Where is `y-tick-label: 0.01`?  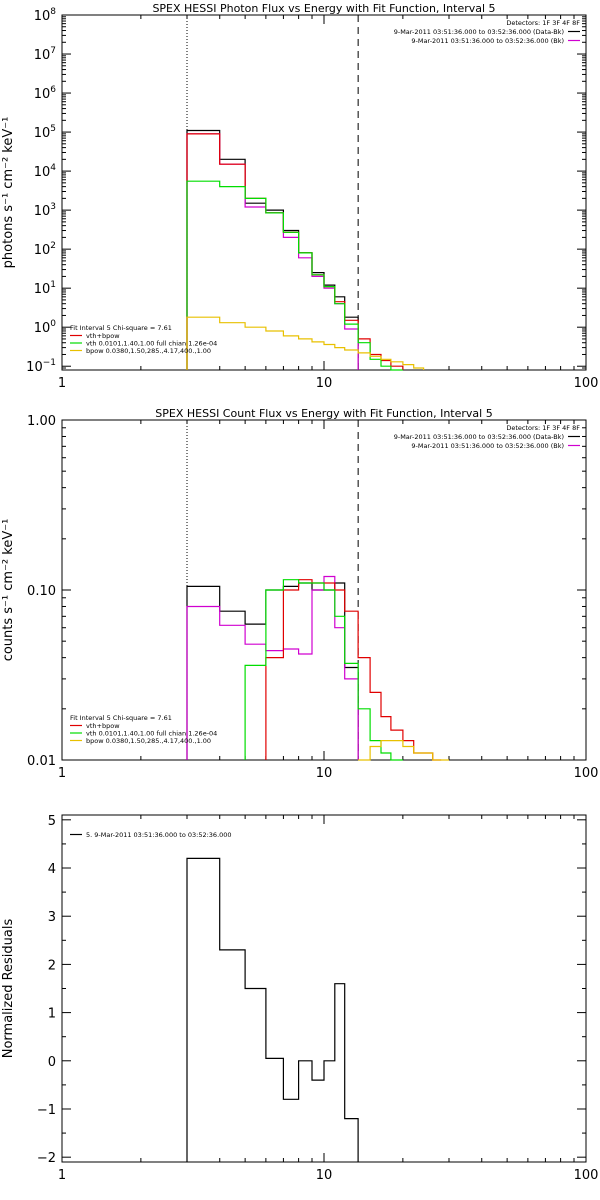 y-tick-label: 0.01 is located at coordinates (41, 761).